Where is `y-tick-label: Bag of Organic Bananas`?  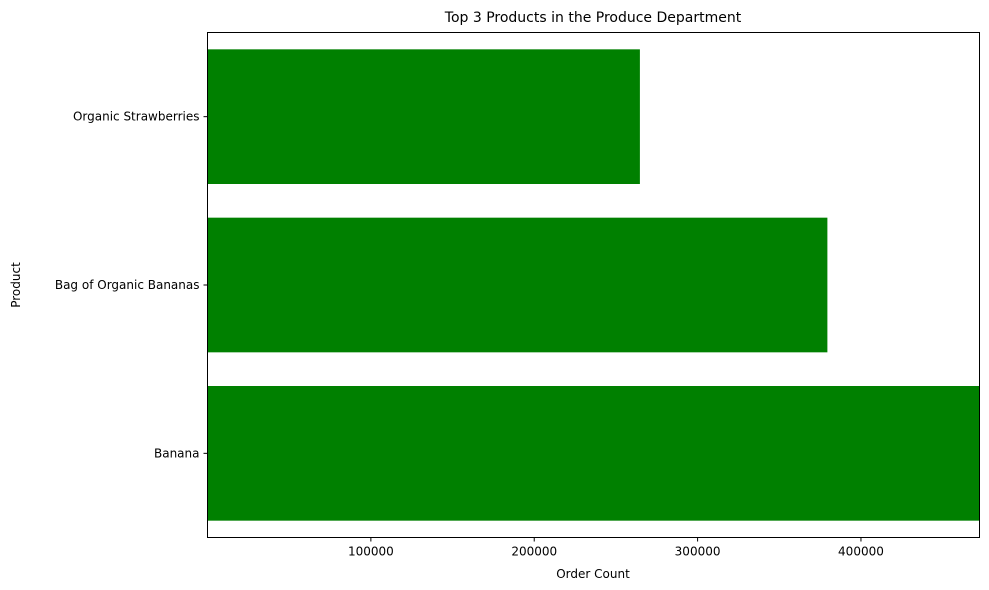 y-tick-label: Bag of Organic Bananas is located at coordinates (127, 285).